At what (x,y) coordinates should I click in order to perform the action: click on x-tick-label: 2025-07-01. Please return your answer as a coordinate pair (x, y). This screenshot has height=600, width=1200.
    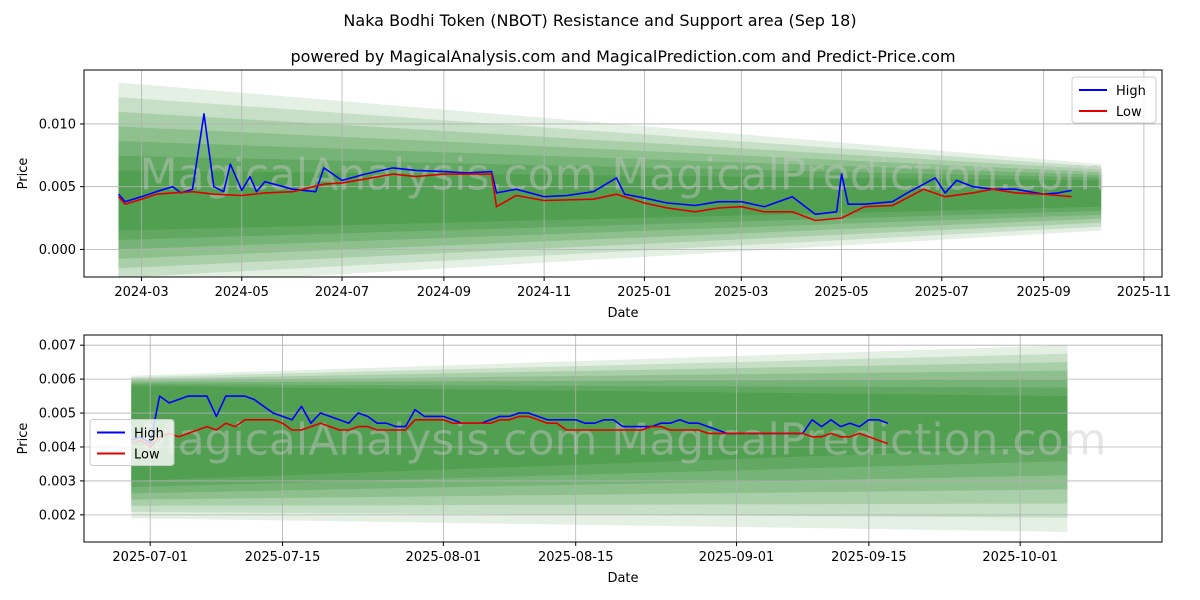
    Looking at the image, I should click on (150, 557).